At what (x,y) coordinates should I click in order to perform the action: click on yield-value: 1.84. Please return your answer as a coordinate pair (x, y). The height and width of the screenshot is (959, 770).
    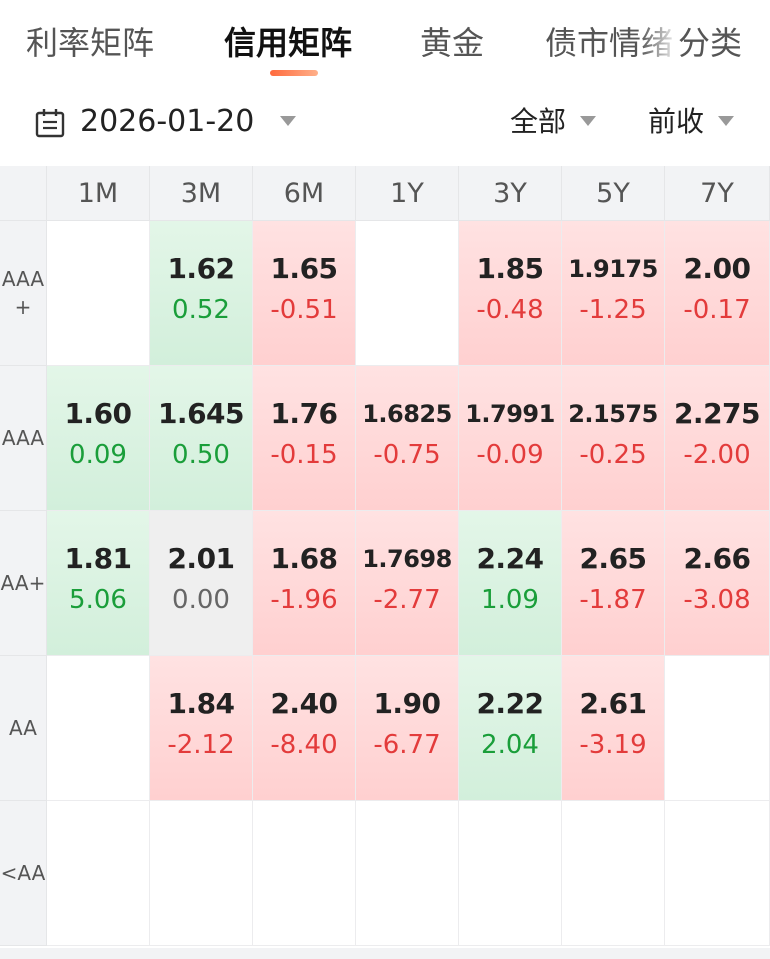
    Looking at the image, I should click on (201, 703).